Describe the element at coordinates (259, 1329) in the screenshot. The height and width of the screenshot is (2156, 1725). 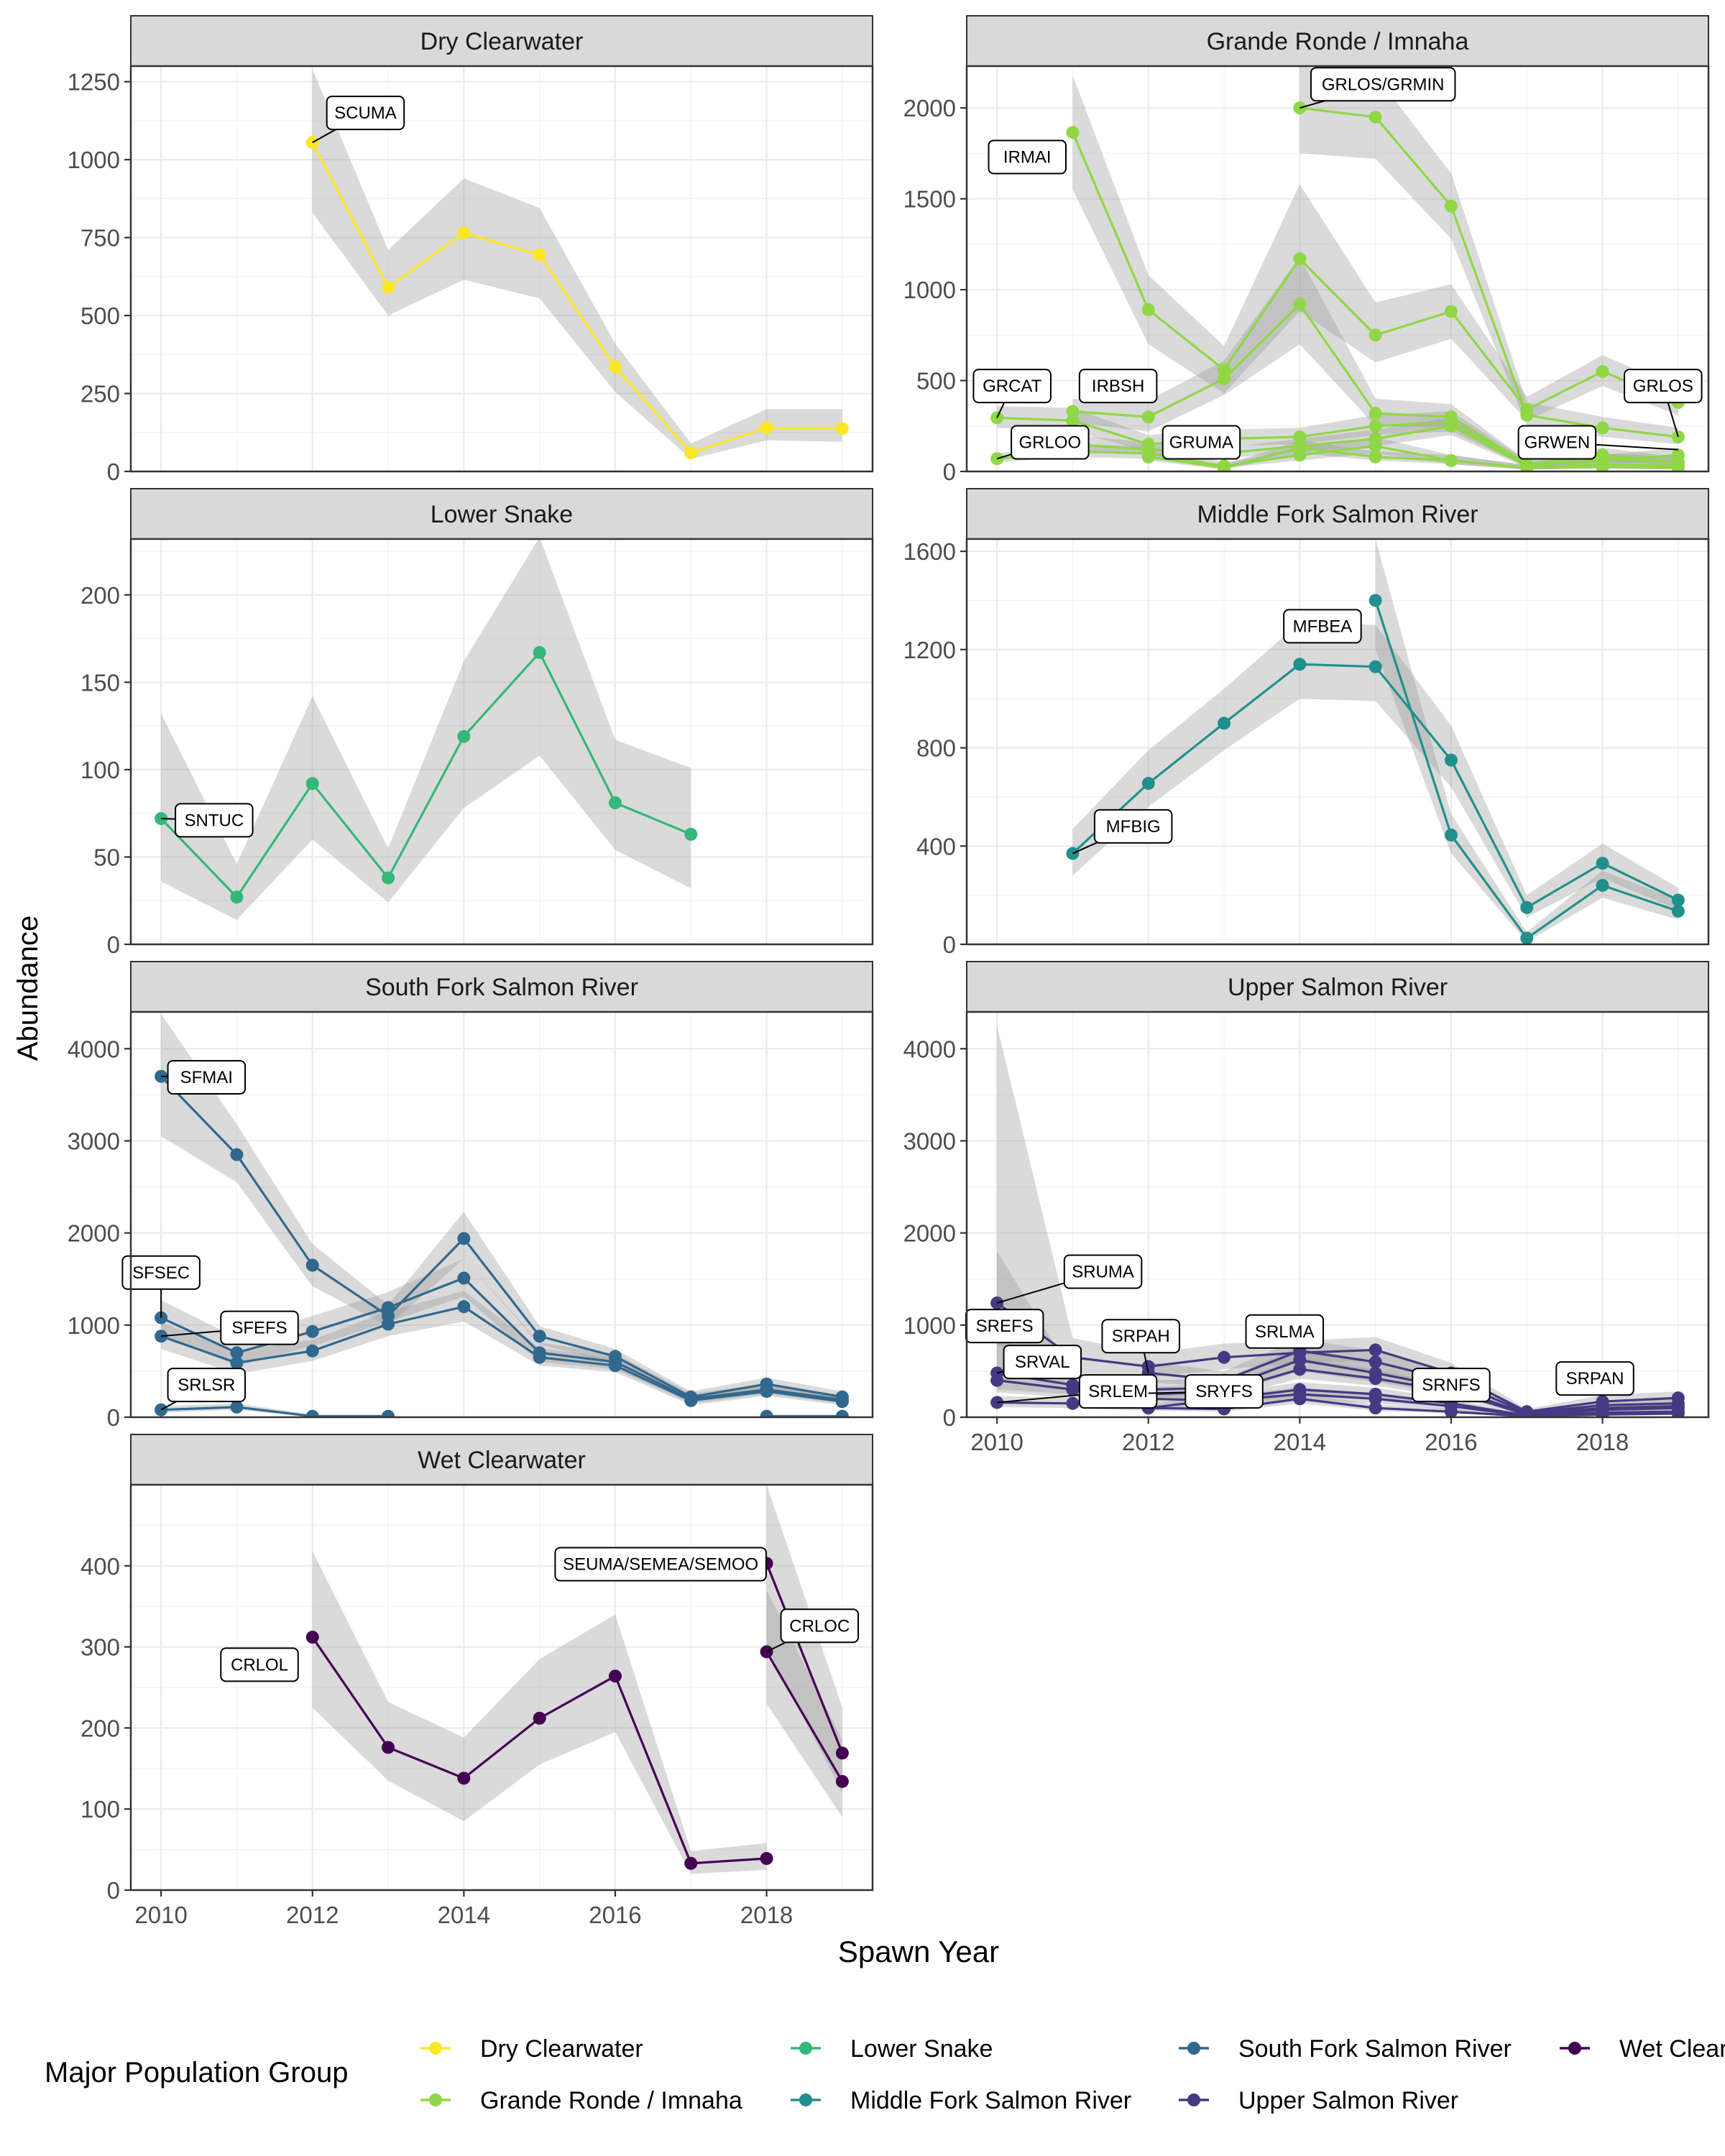
I see `series-label: SFEFS` at that location.